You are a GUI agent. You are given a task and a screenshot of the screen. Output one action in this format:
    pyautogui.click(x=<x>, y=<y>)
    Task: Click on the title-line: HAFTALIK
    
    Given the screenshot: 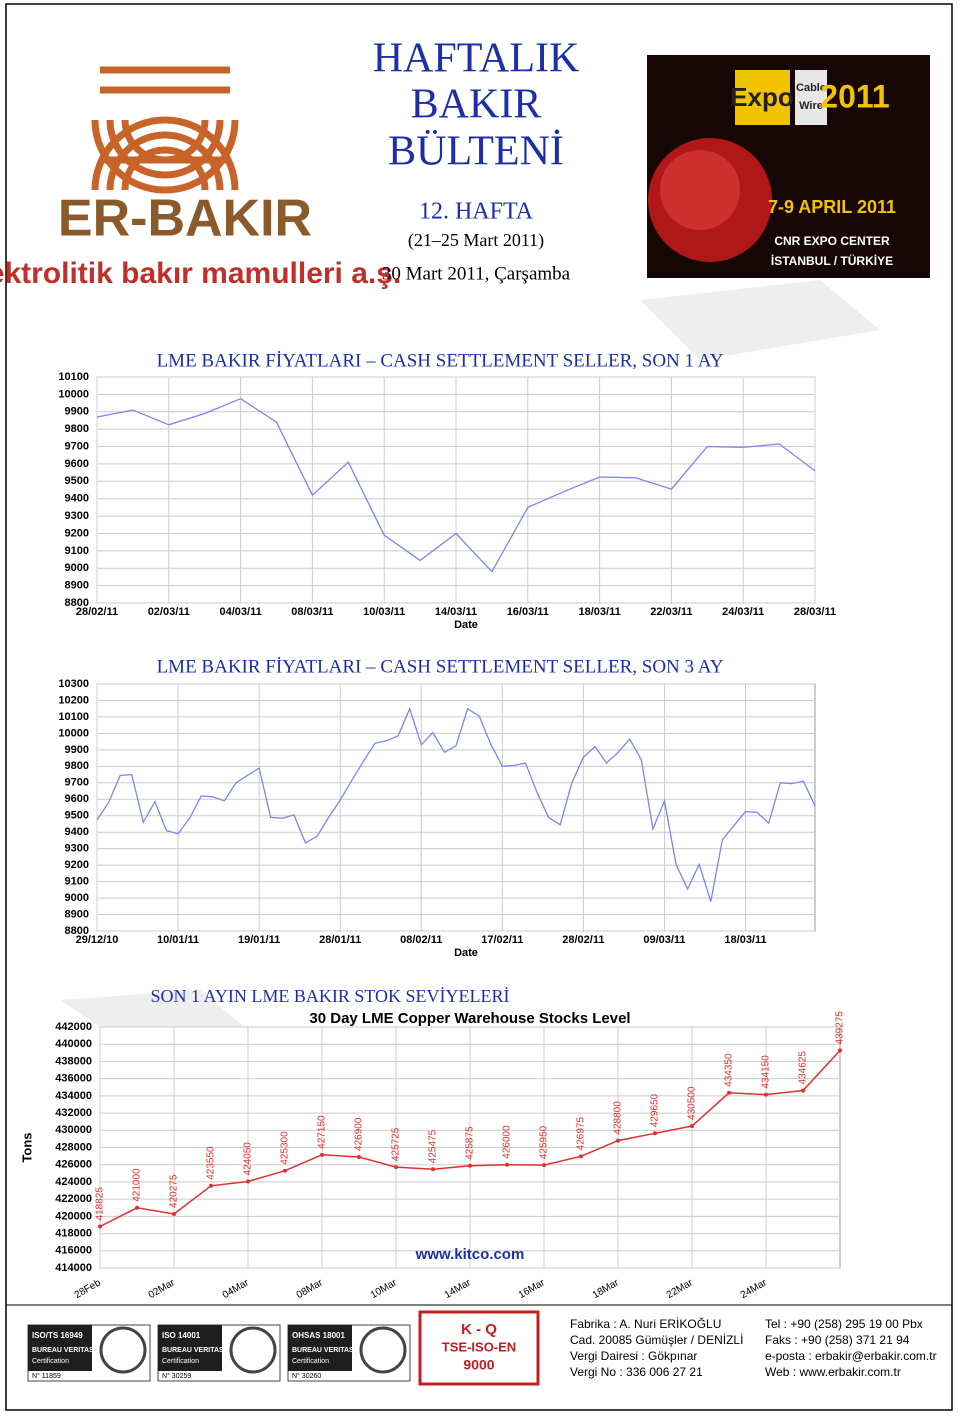 What is the action you would take?
    pyautogui.click(x=476, y=59)
    